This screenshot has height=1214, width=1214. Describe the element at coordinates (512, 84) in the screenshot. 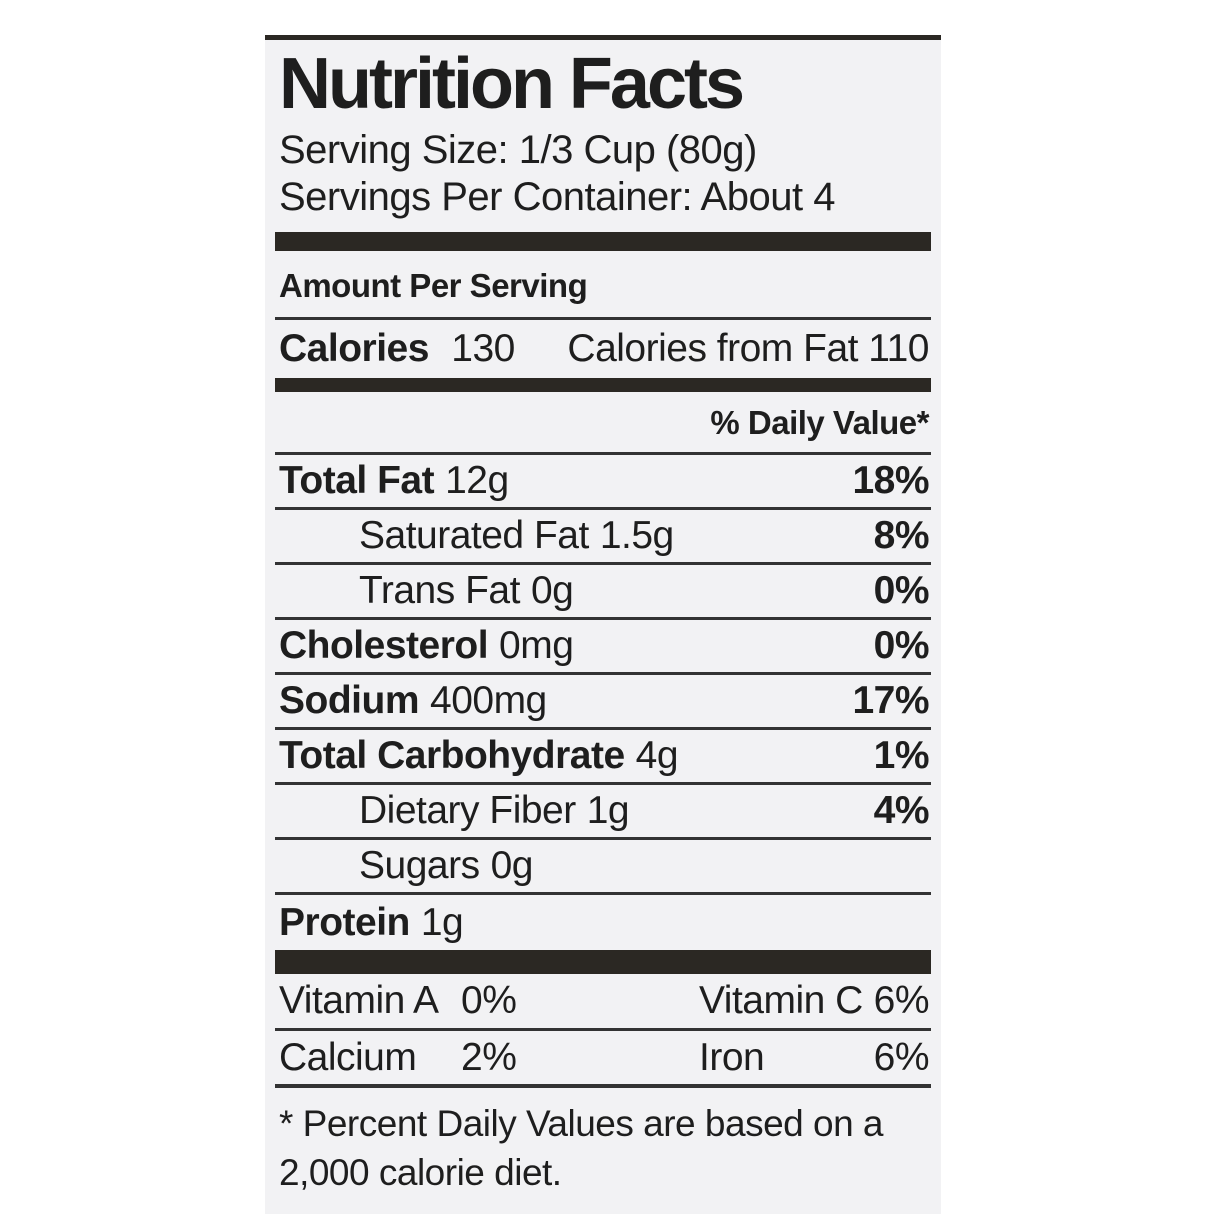

I see `label-title: Nutrition Facts` at that location.